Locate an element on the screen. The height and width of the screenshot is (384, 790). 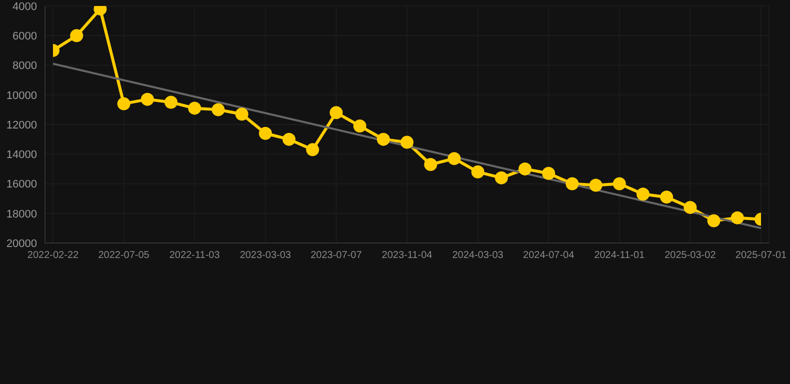
y-tick-label: 18000 is located at coordinates (21, 214).